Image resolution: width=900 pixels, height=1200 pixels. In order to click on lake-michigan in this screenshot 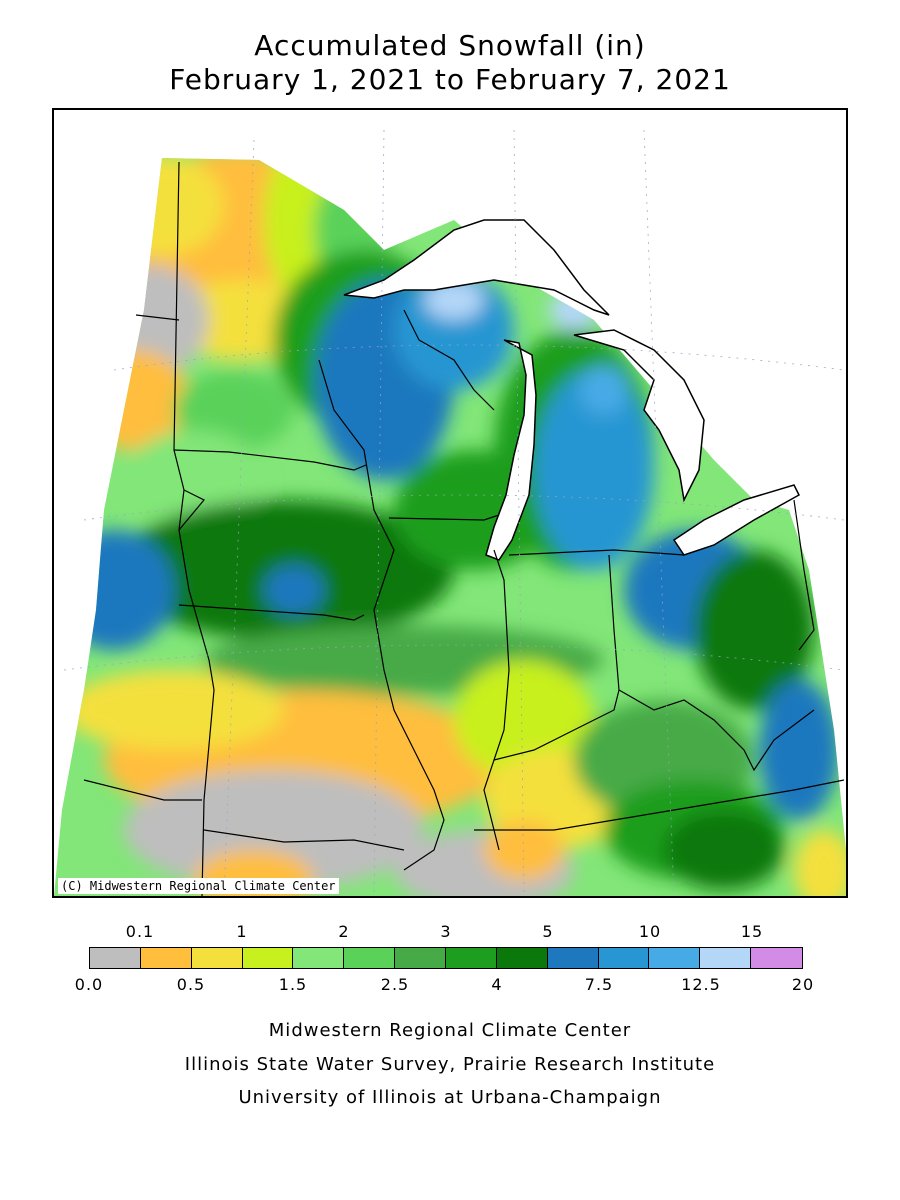, I will do `click(511, 450)`.